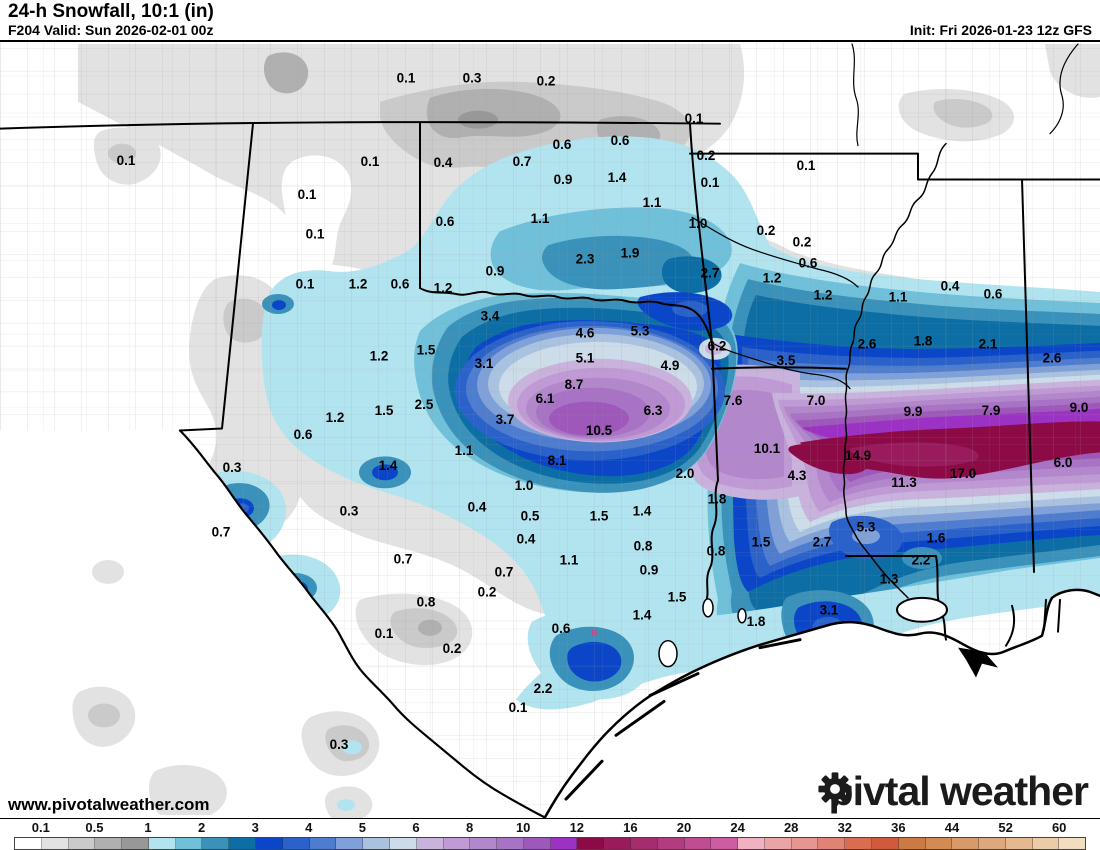  Describe the element at coordinates (704, 302) in the screenshot. I see `border-ok-ar` at that location.